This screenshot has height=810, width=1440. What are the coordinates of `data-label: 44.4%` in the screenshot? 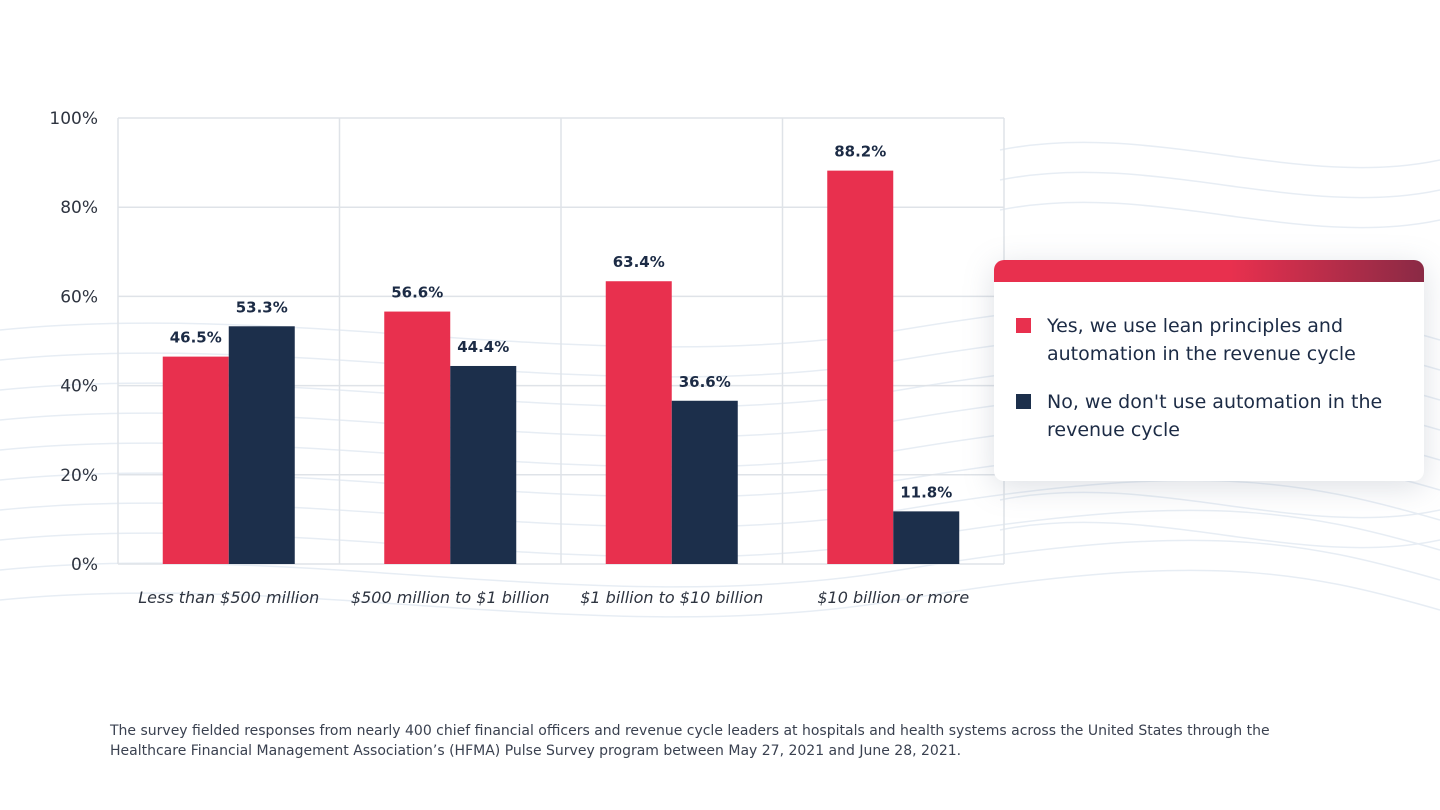 It's located at (483, 347).